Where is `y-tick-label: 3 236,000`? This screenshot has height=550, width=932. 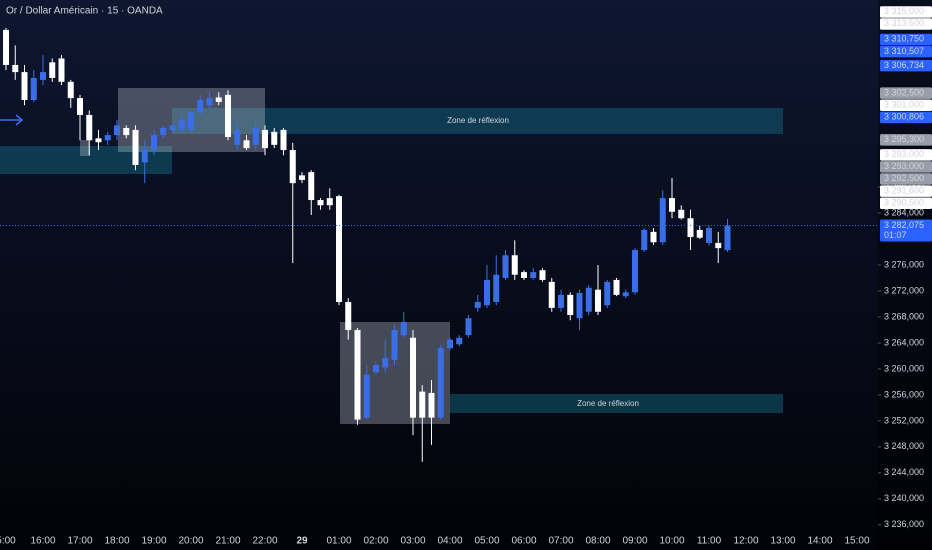 y-tick-label: 3 236,000 is located at coordinates (904, 524).